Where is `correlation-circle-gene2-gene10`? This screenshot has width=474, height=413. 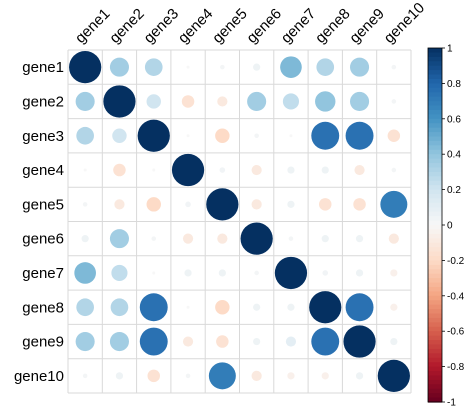
correlation-circle-gene2-gene10 is located at coordinates (394, 101).